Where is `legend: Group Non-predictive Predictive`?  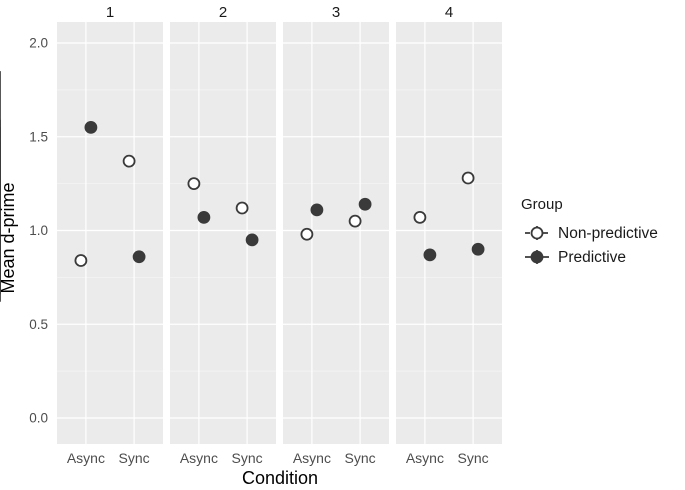 legend: Group Non-predictive Predictive is located at coordinates (589, 231).